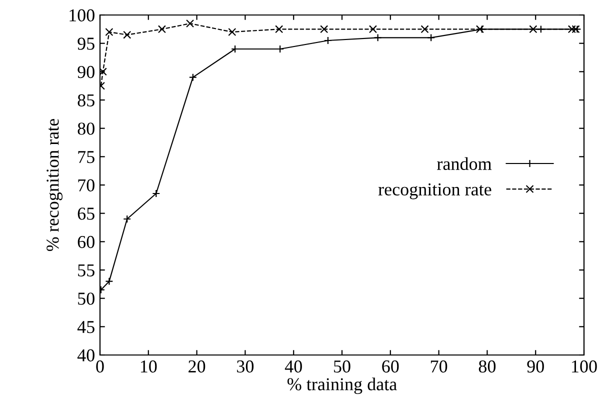 The image size is (603, 410). Describe the element at coordinates (85, 327) in the screenshot. I see `y-tick-label: 45` at that location.